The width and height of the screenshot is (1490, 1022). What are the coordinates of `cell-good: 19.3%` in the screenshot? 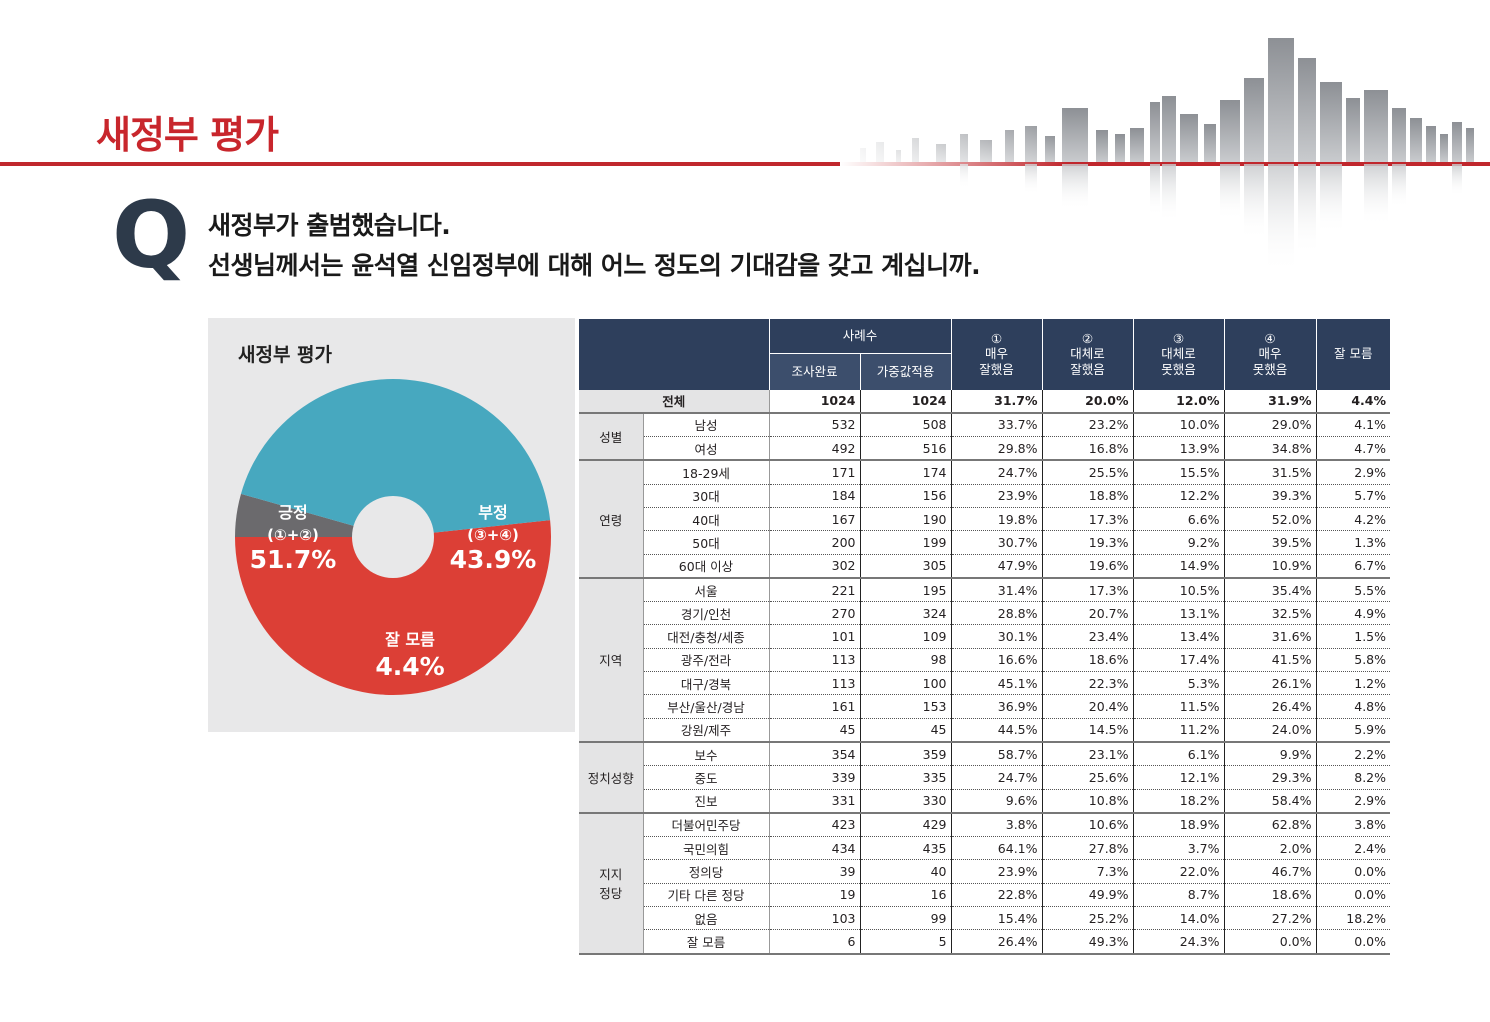 It's located at (1088, 542).